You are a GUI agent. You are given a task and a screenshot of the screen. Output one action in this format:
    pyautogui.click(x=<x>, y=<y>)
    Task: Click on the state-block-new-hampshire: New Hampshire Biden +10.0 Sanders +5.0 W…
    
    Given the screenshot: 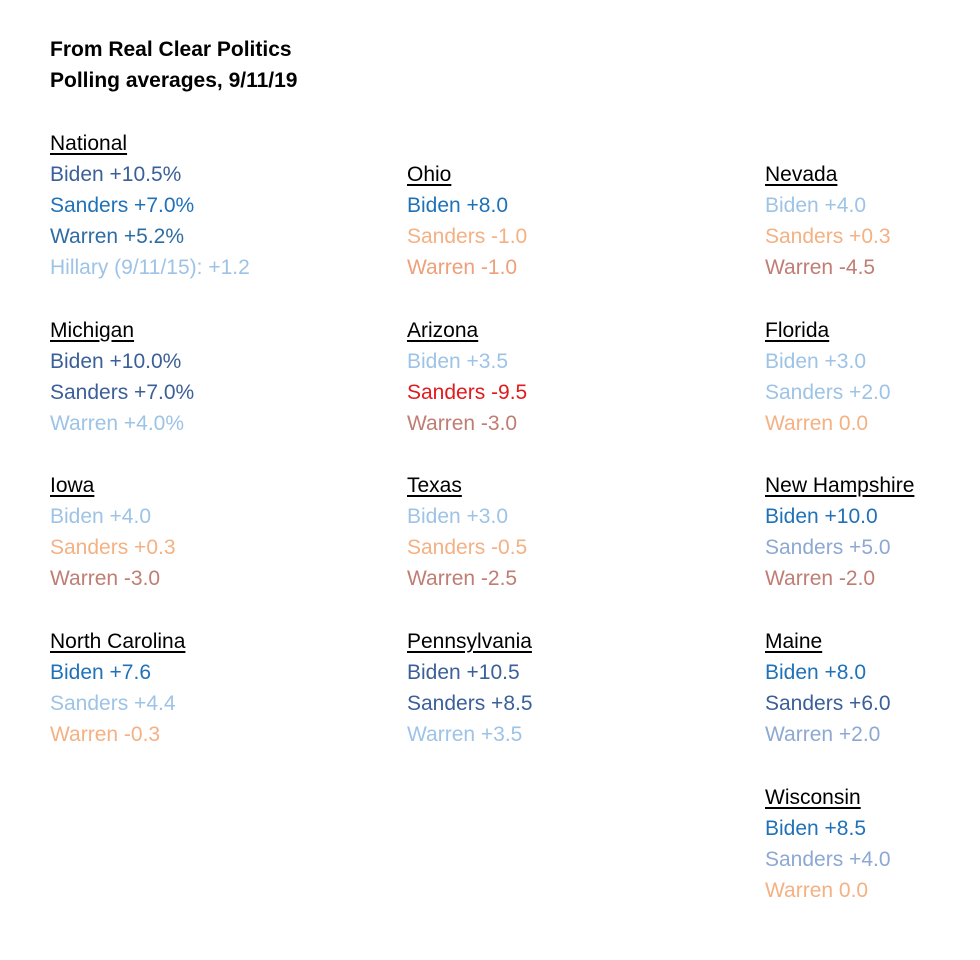 What is the action you would take?
    pyautogui.click(x=839, y=532)
    